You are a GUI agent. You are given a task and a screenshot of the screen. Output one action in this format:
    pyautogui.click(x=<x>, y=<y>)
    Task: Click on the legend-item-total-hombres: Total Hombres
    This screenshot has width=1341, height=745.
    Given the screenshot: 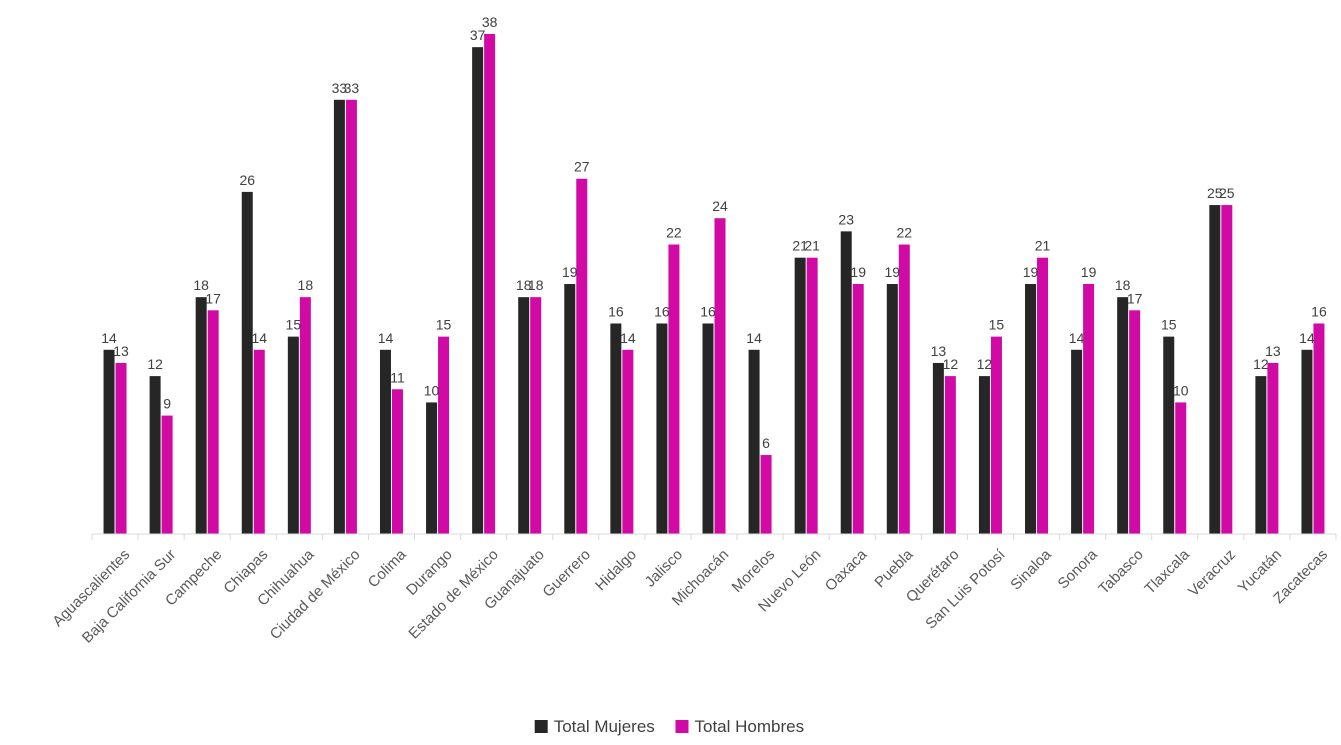 What is the action you would take?
    pyautogui.click(x=740, y=726)
    